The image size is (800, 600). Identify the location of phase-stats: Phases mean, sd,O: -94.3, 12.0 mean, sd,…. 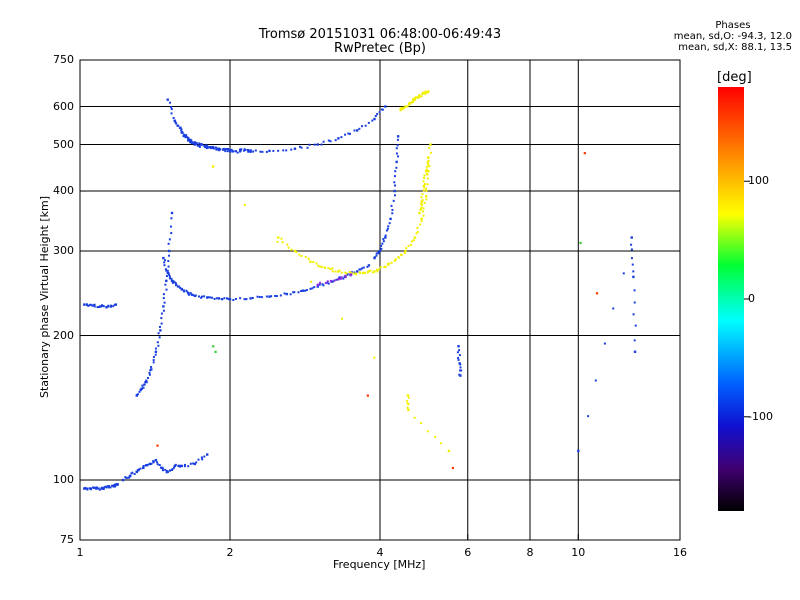
(733, 36).